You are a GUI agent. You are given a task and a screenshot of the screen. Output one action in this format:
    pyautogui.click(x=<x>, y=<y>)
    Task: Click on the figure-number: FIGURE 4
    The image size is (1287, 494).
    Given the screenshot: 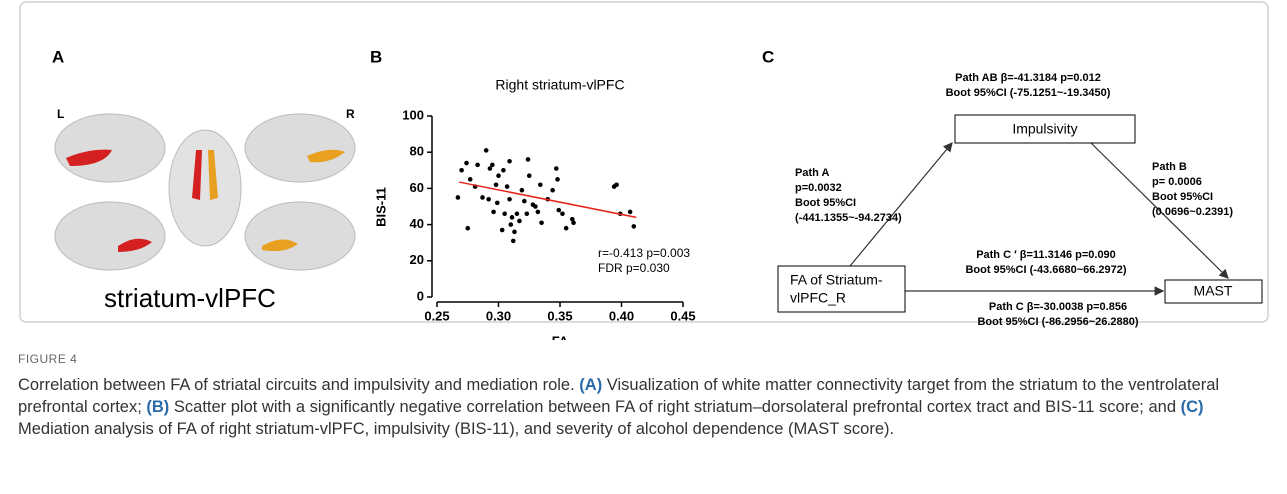 What is the action you would take?
    pyautogui.click(x=48, y=359)
    